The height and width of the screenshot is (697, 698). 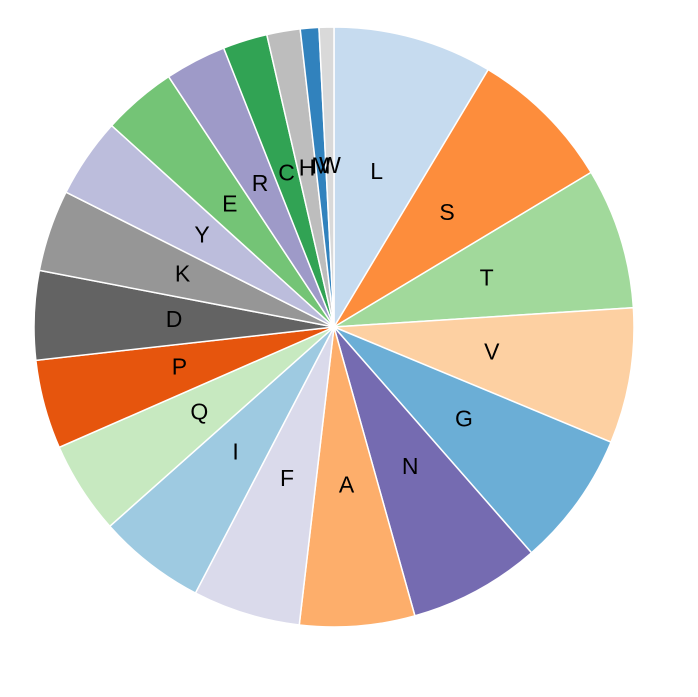 What do you see at coordinates (286, 172) in the screenshot?
I see `slice-label: C` at bounding box center [286, 172].